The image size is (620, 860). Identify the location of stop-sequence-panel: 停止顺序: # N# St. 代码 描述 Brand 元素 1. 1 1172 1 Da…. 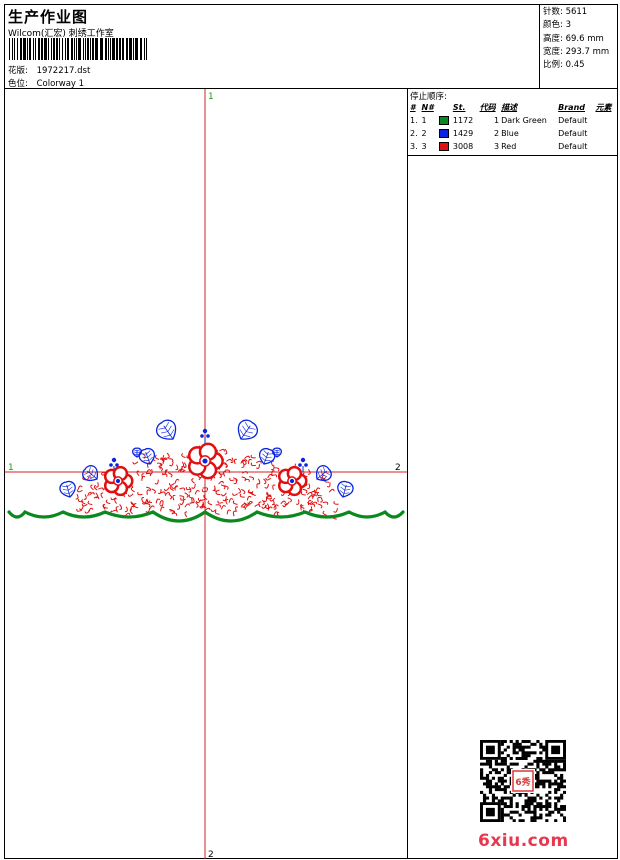
(512, 122).